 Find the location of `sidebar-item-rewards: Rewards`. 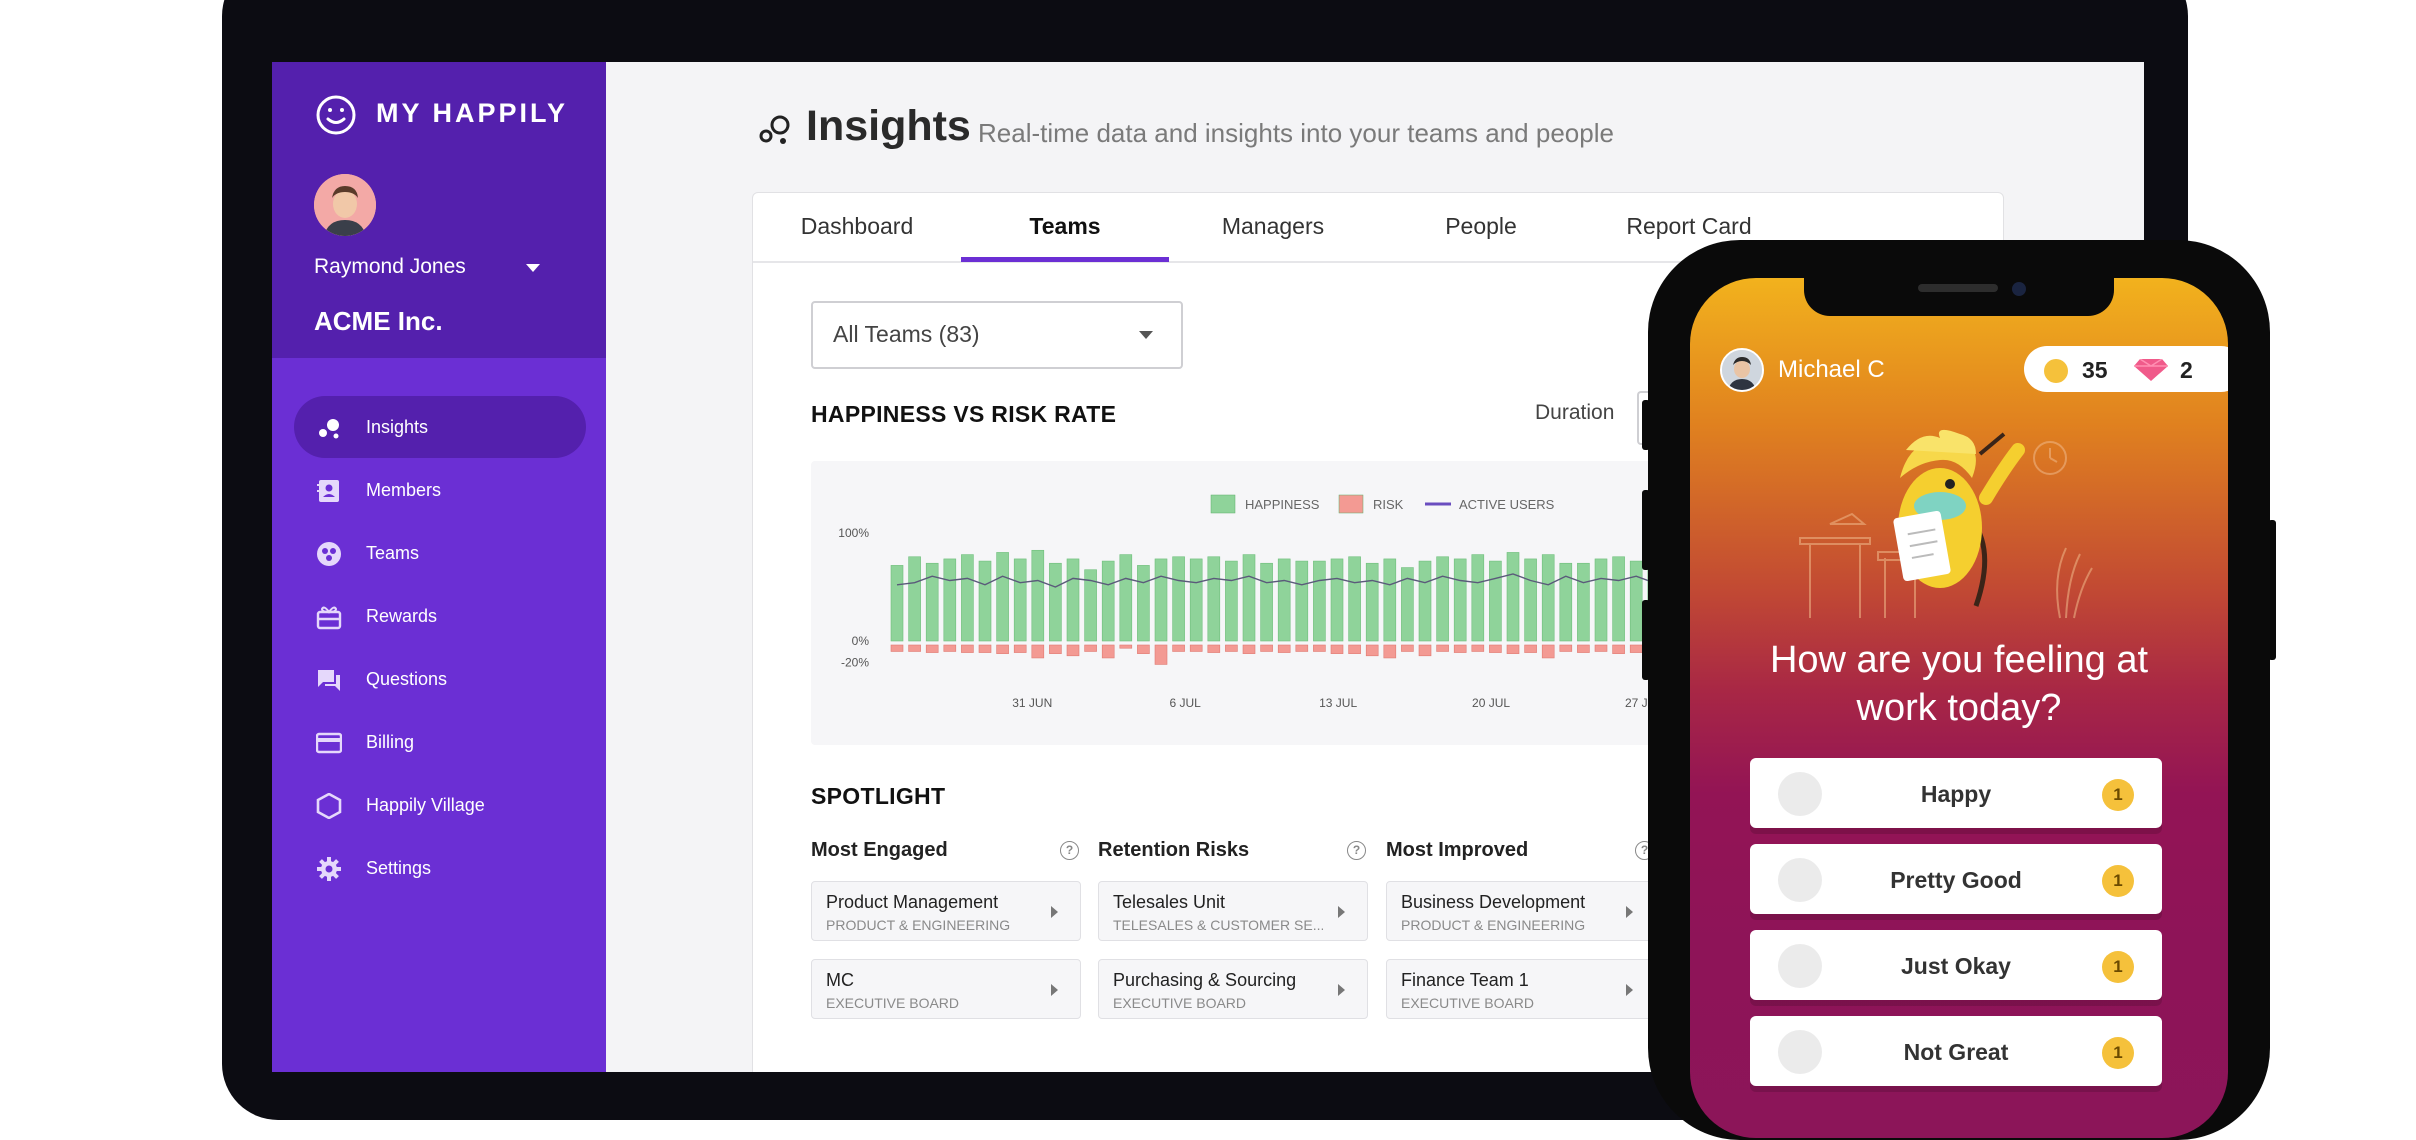

sidebar-item-rewards: Rewards is located at coordinates (440, 616).